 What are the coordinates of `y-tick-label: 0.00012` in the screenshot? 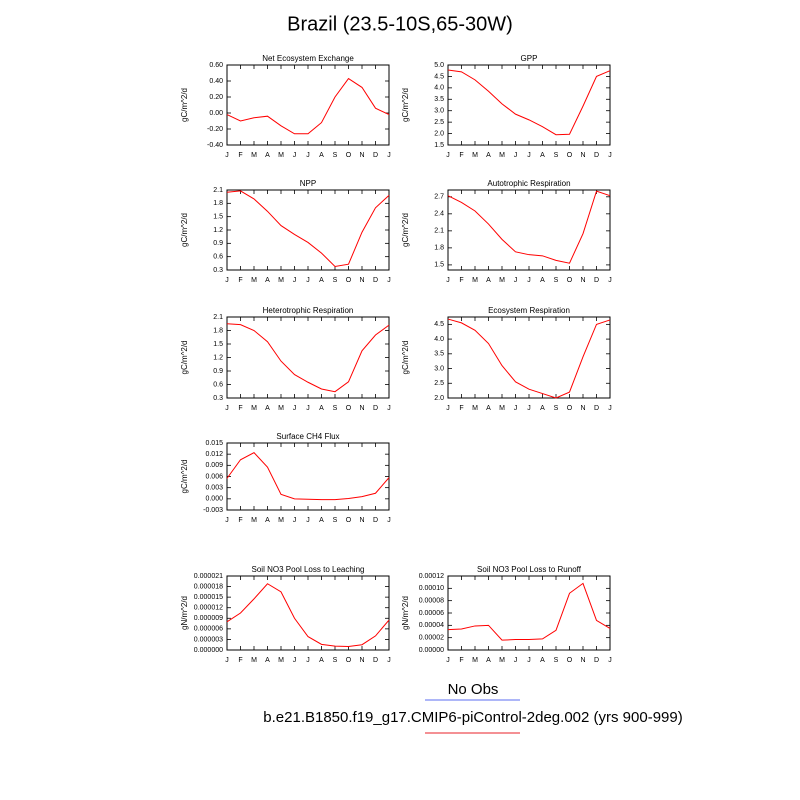 It's located at (431, 576).